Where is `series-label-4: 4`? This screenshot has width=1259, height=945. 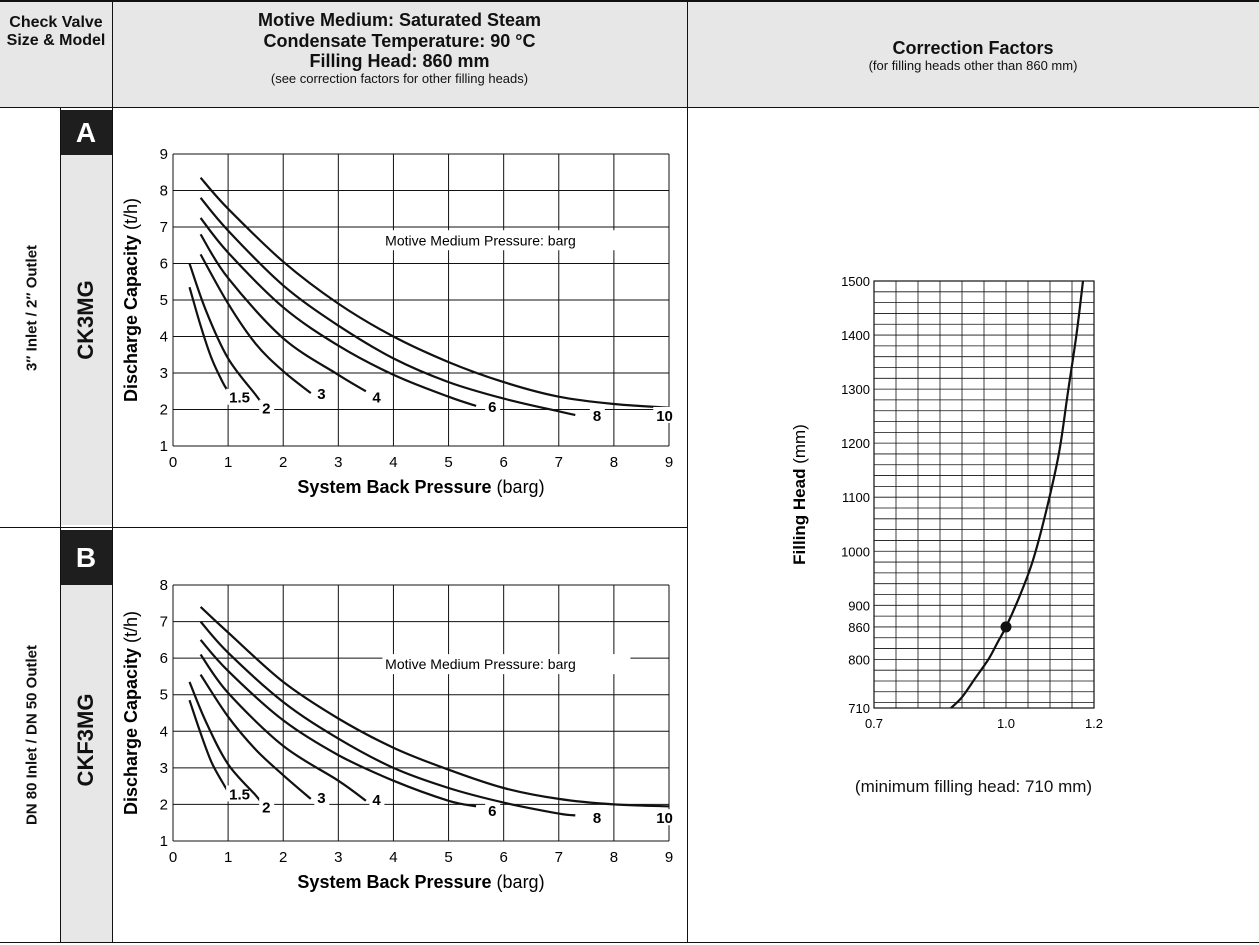
series-label-4: 4 is located at coordinates (376, 398).